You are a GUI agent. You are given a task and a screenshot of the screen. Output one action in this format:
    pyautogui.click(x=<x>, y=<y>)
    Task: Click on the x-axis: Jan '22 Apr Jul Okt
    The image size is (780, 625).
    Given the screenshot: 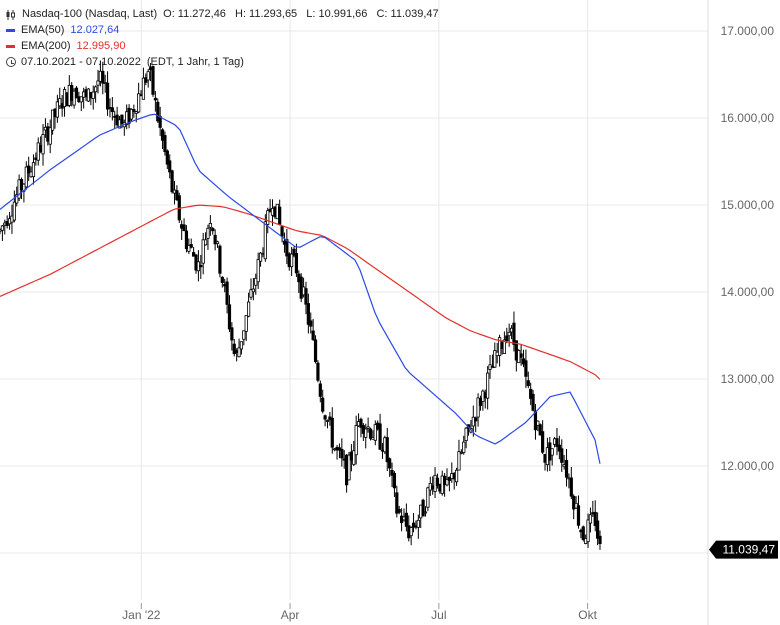 What is the action you would take?
    pyautogui.click(x=360, y=612)
    